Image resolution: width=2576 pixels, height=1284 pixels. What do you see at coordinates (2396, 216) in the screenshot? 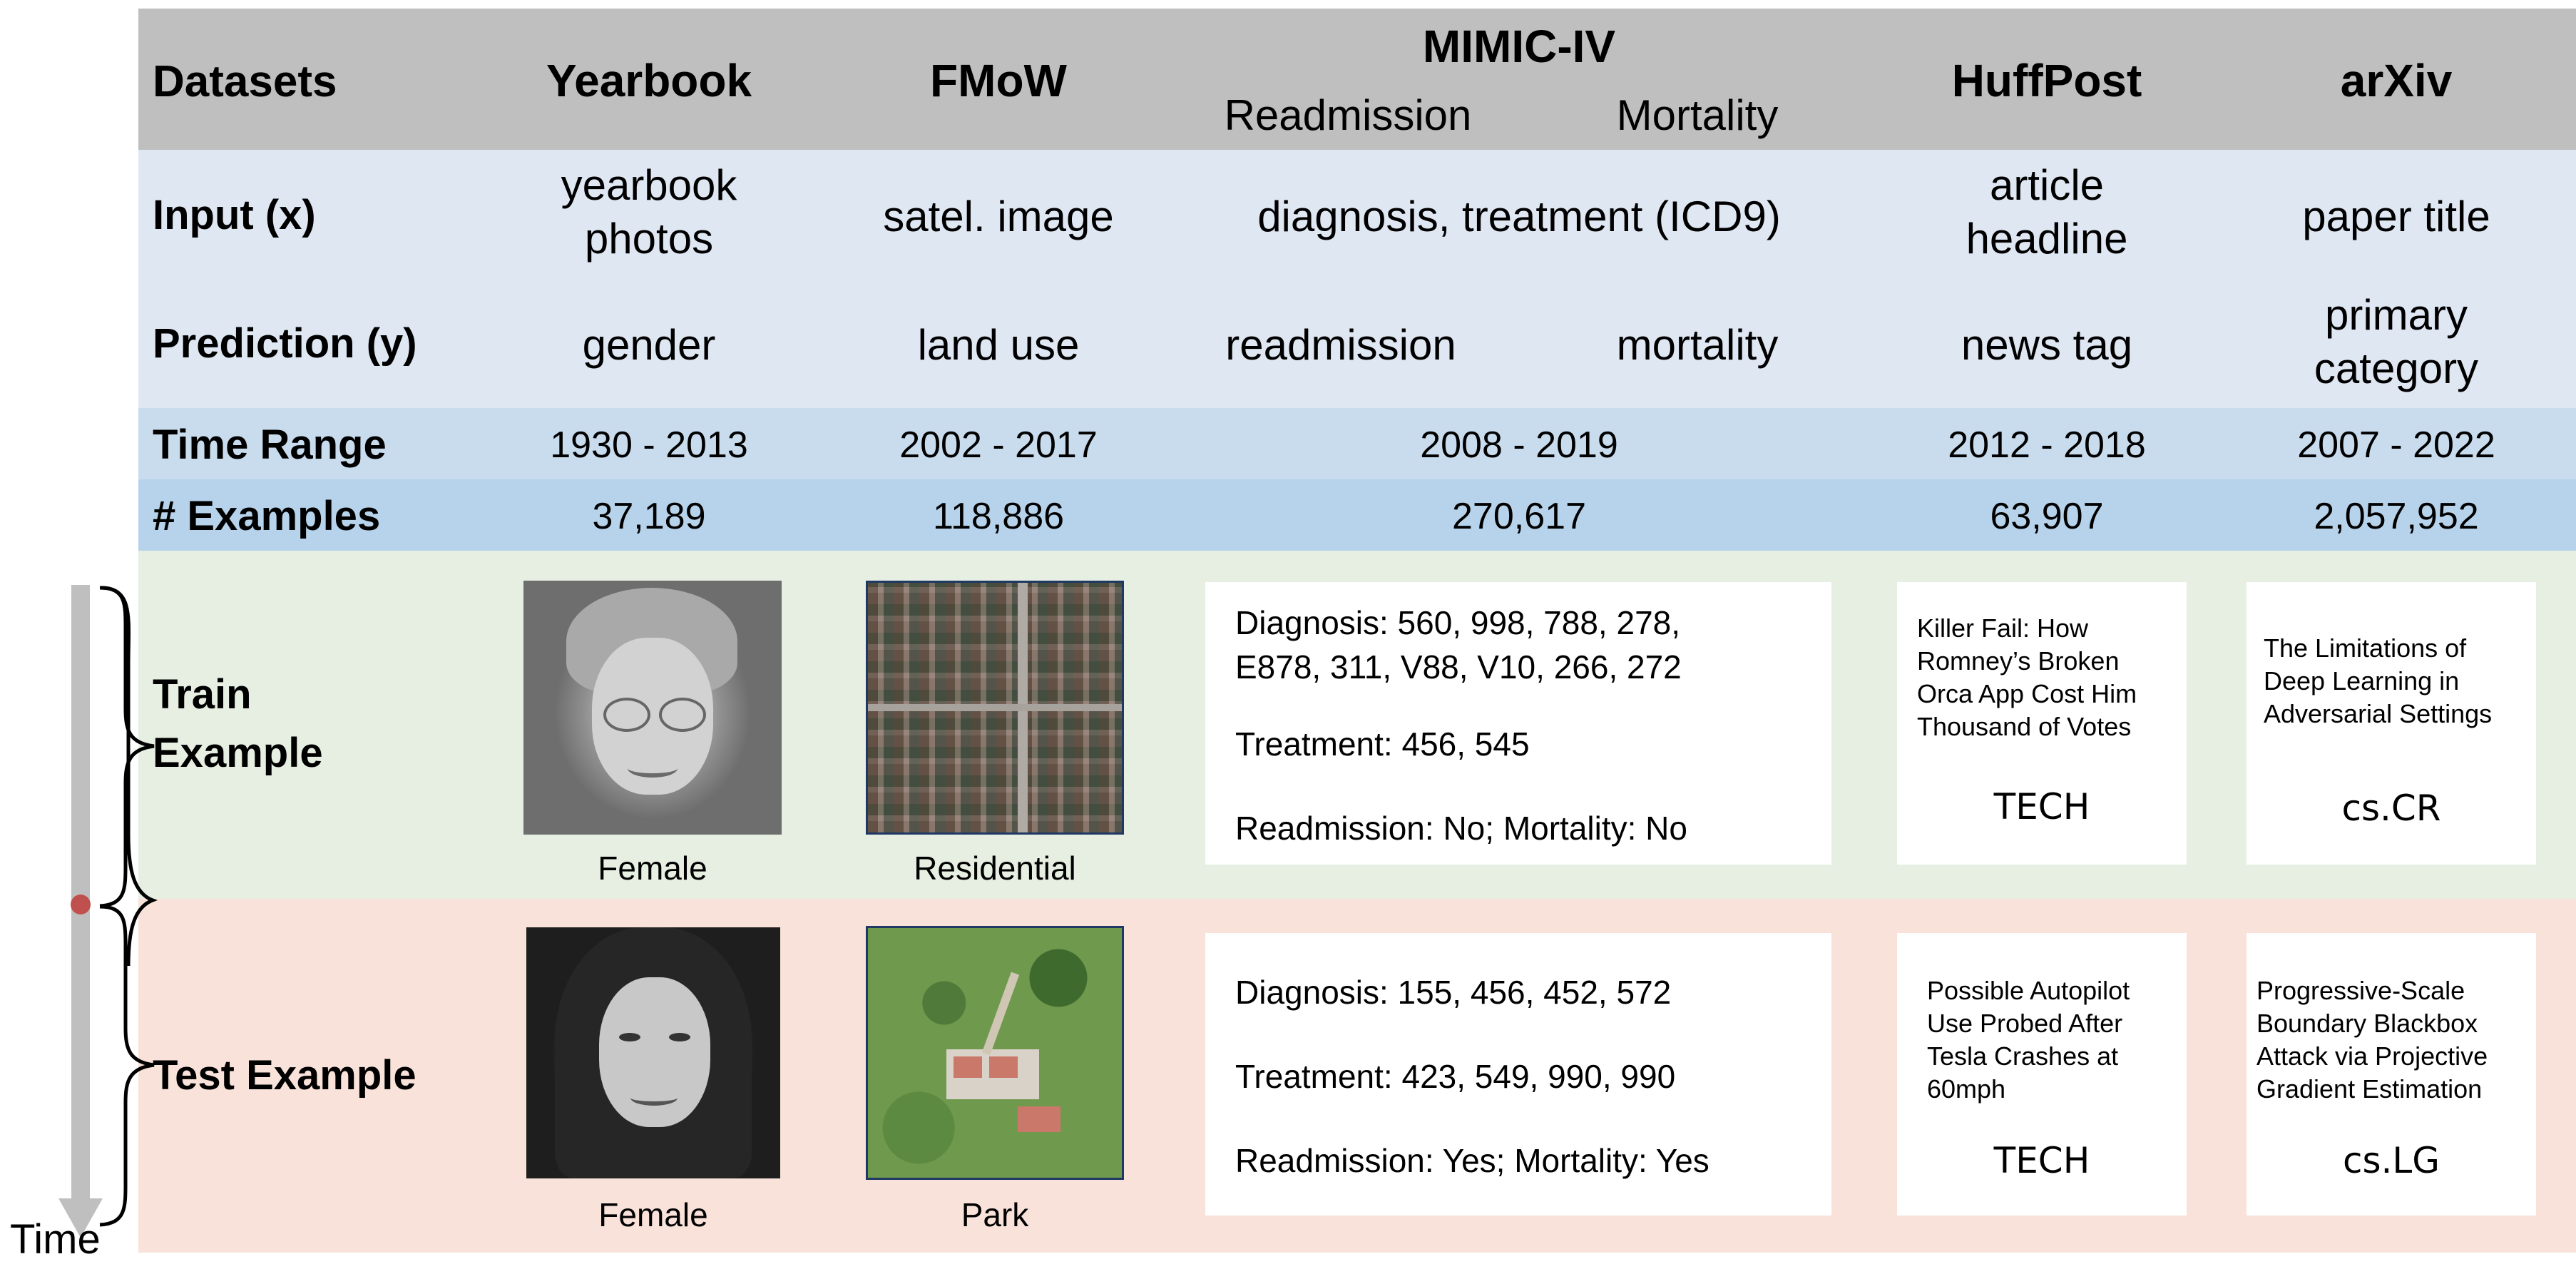
I see `input-arxiv: paper title` at bounding box center [2396, 216].